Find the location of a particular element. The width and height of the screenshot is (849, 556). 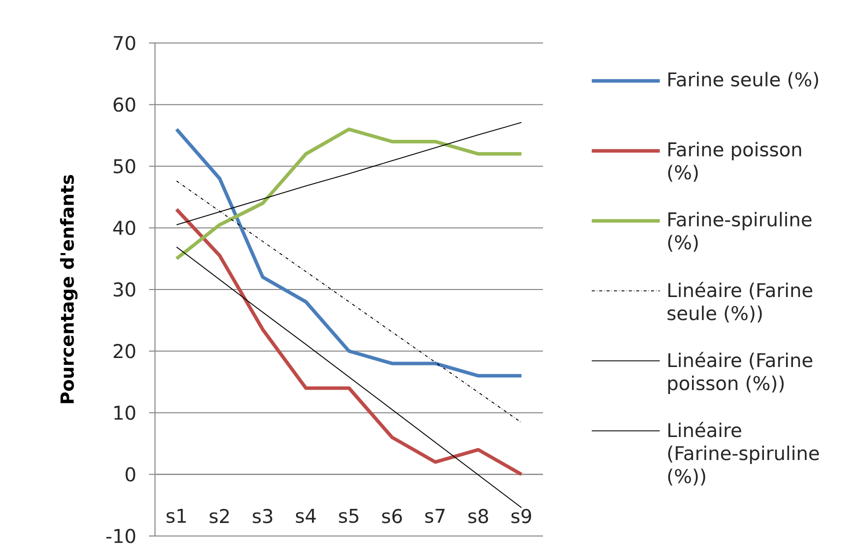

x-tick-label: s3 is located at coordinates (262, 516).